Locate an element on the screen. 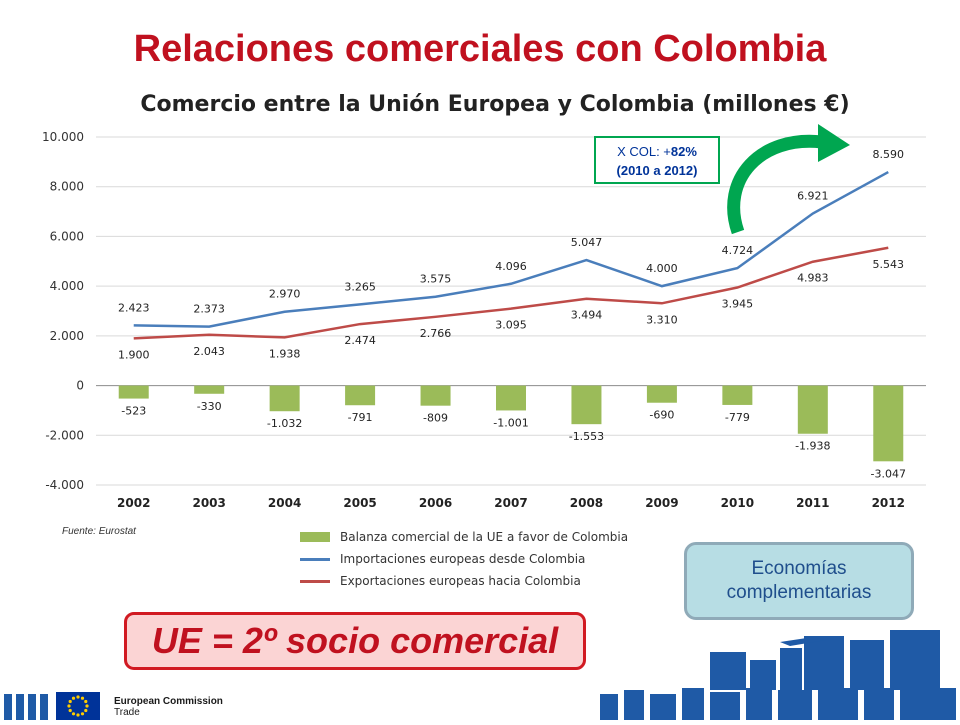 The width and height of the screenshot is (960, 725). exports-label: 2.474 is located at coordinates (360, 340).